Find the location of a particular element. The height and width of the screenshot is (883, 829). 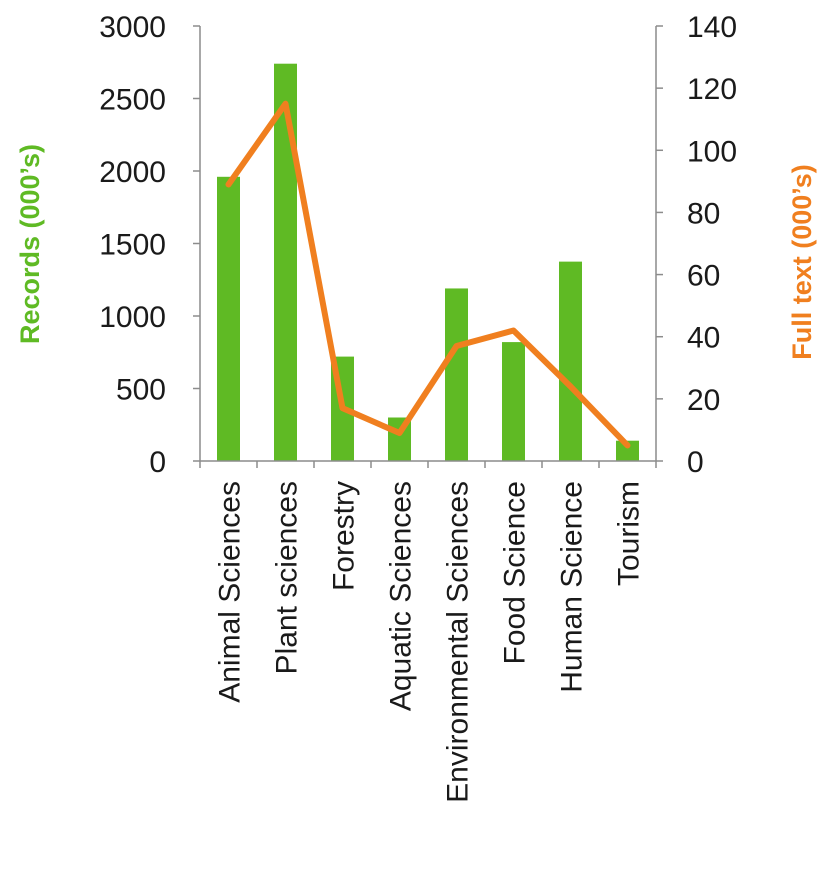

x-category-label: Tourism is located at coordinates (629, 533).